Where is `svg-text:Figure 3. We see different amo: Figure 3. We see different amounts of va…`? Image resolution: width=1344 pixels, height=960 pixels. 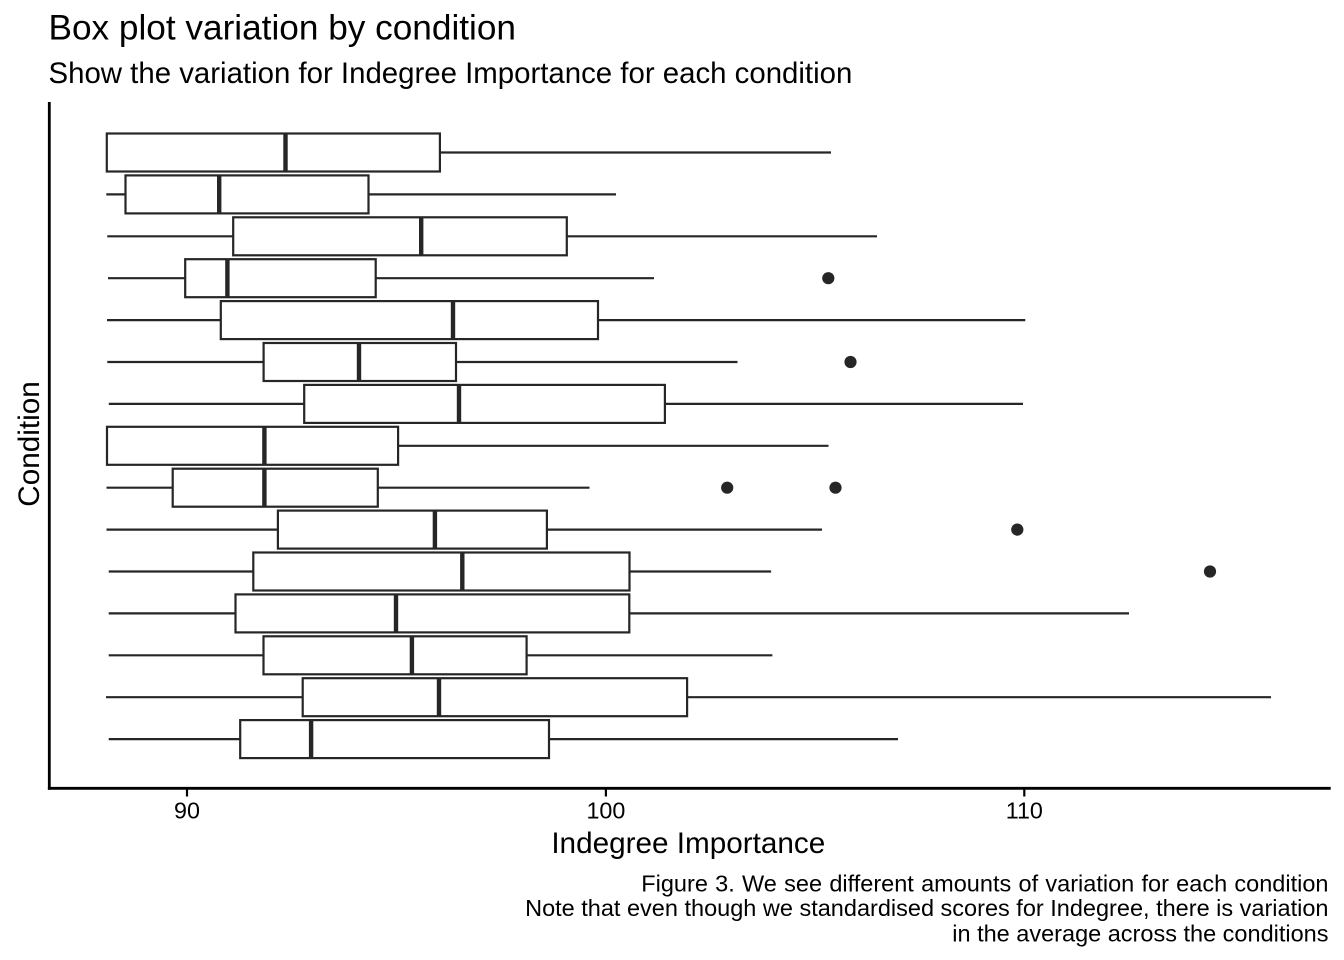 svg-text:Figure 3. We see different amo: Figure 3. We see different amounts of va… is located at coordinates (984, 883).